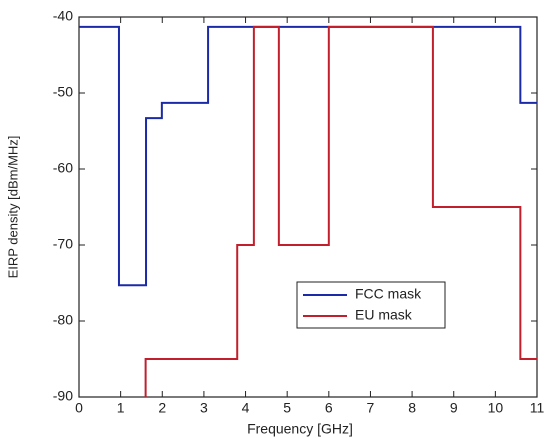 The image size is (545, 438). Describe the element at coordinates (384, 315) in the screenshot. I see `legend-label: EU mask` at that location.